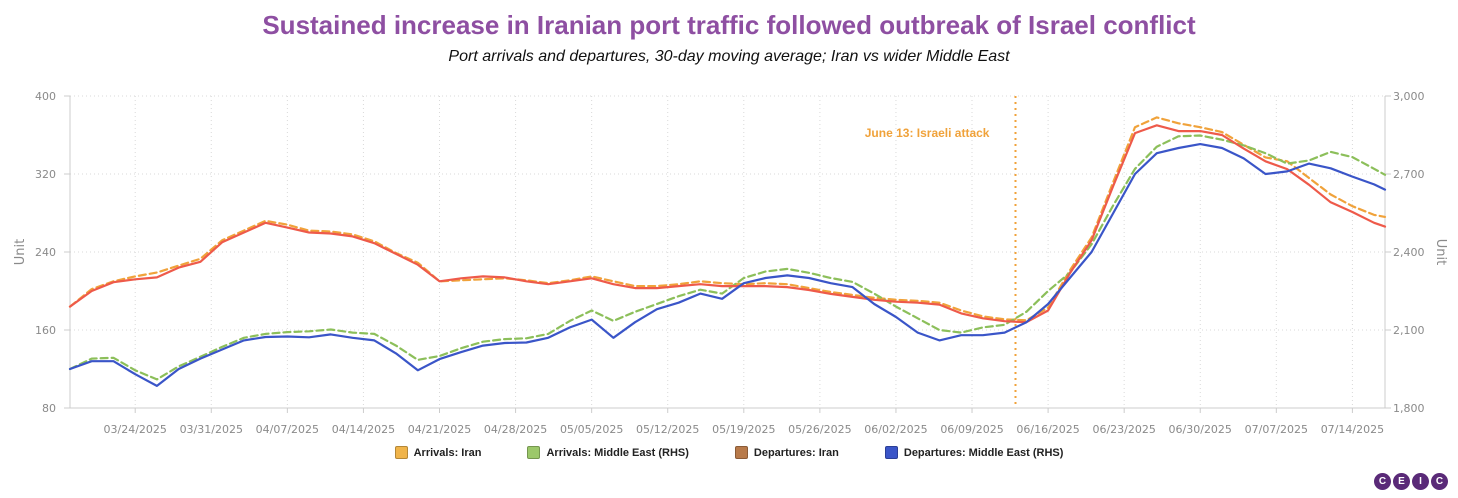  I want to click on x-tick-label: 04/21/2025, so click(439, 429).